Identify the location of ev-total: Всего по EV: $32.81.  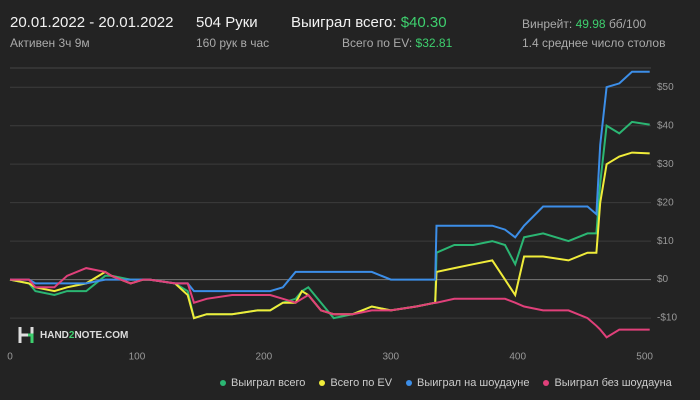
(397, 43).